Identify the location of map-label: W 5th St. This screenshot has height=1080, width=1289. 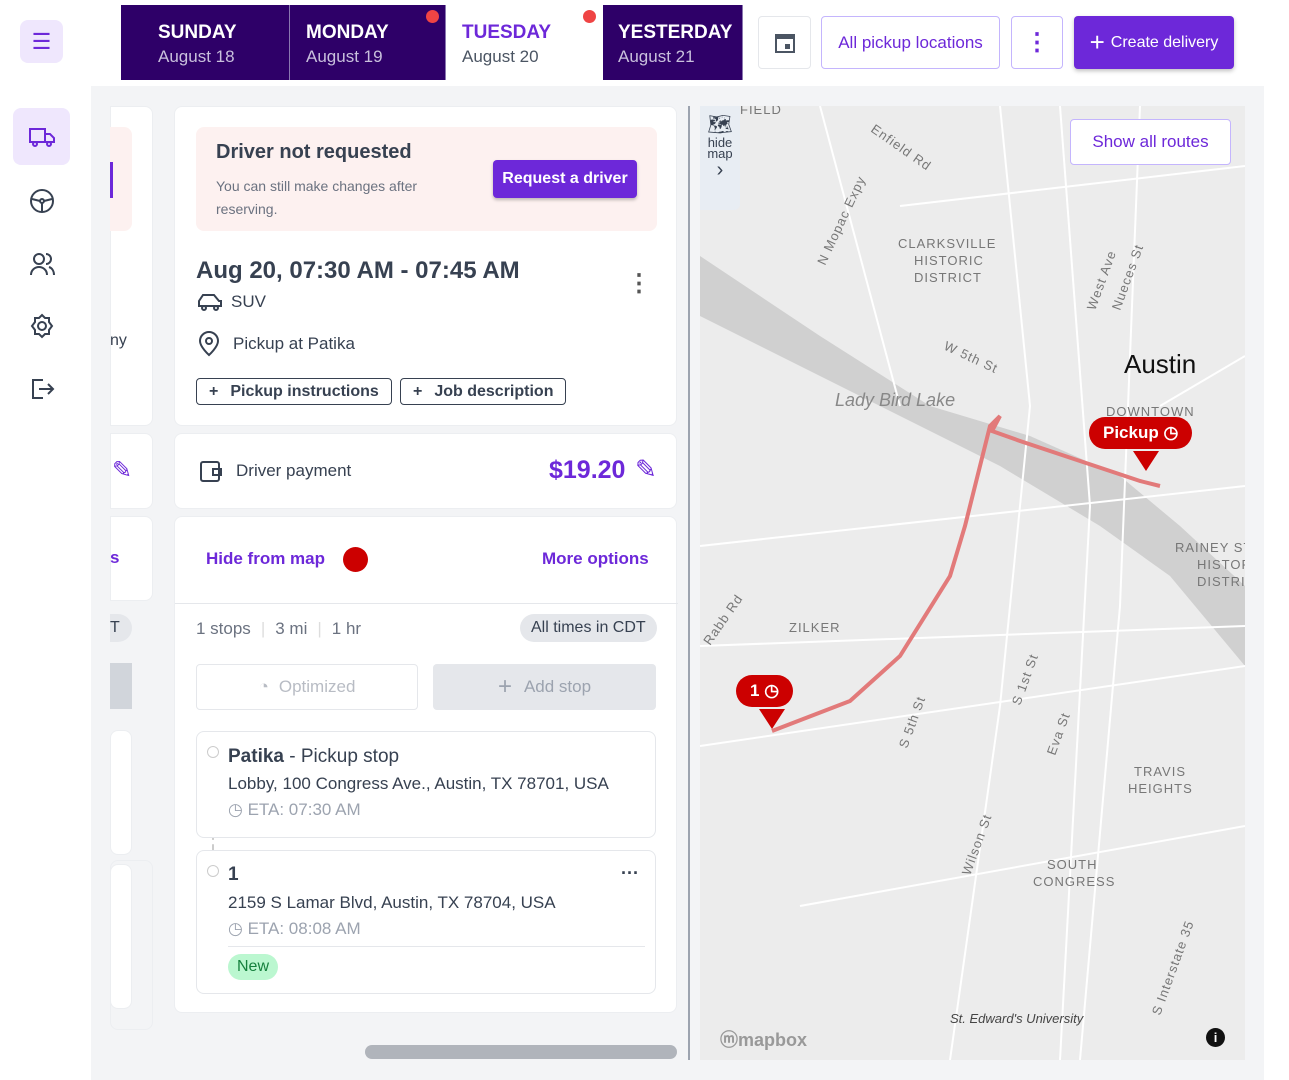
(971, 357).